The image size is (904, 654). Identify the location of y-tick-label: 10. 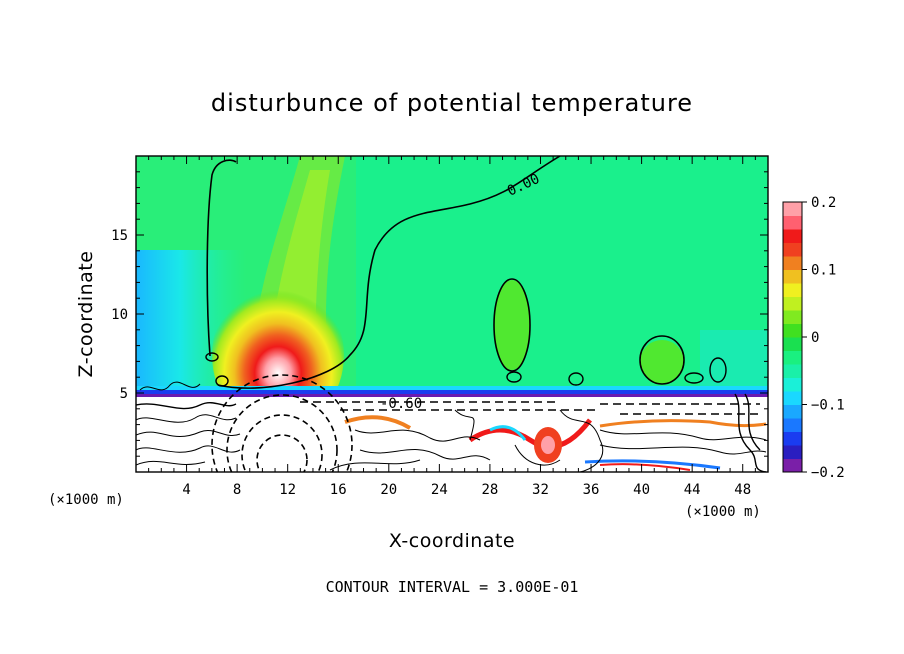
(119, 315).